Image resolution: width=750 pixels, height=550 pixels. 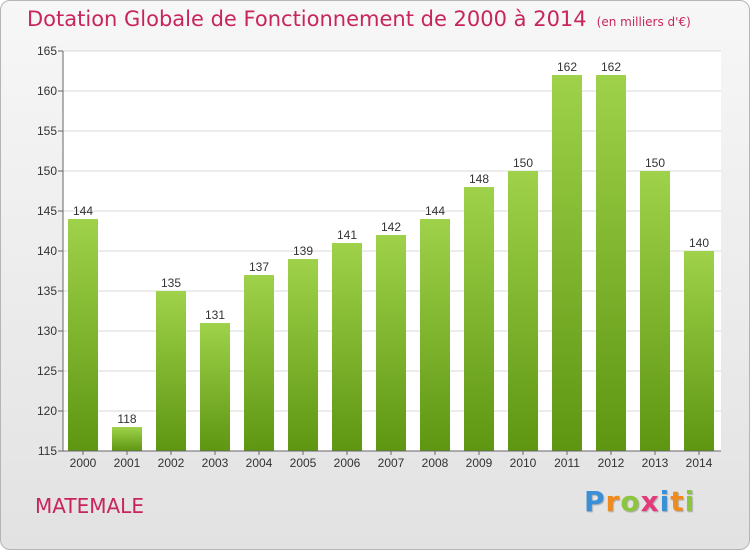 I want to click on y-tick-label: 125, so click(x=47, y=371).